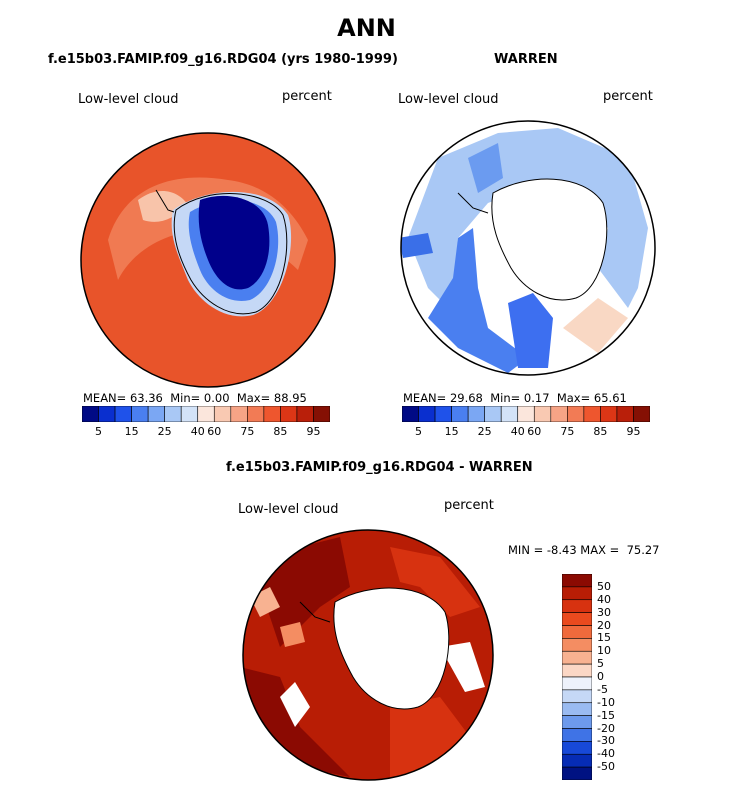  I want to click on panel1-variable-label: Low-level cloud, so click(128, 99).